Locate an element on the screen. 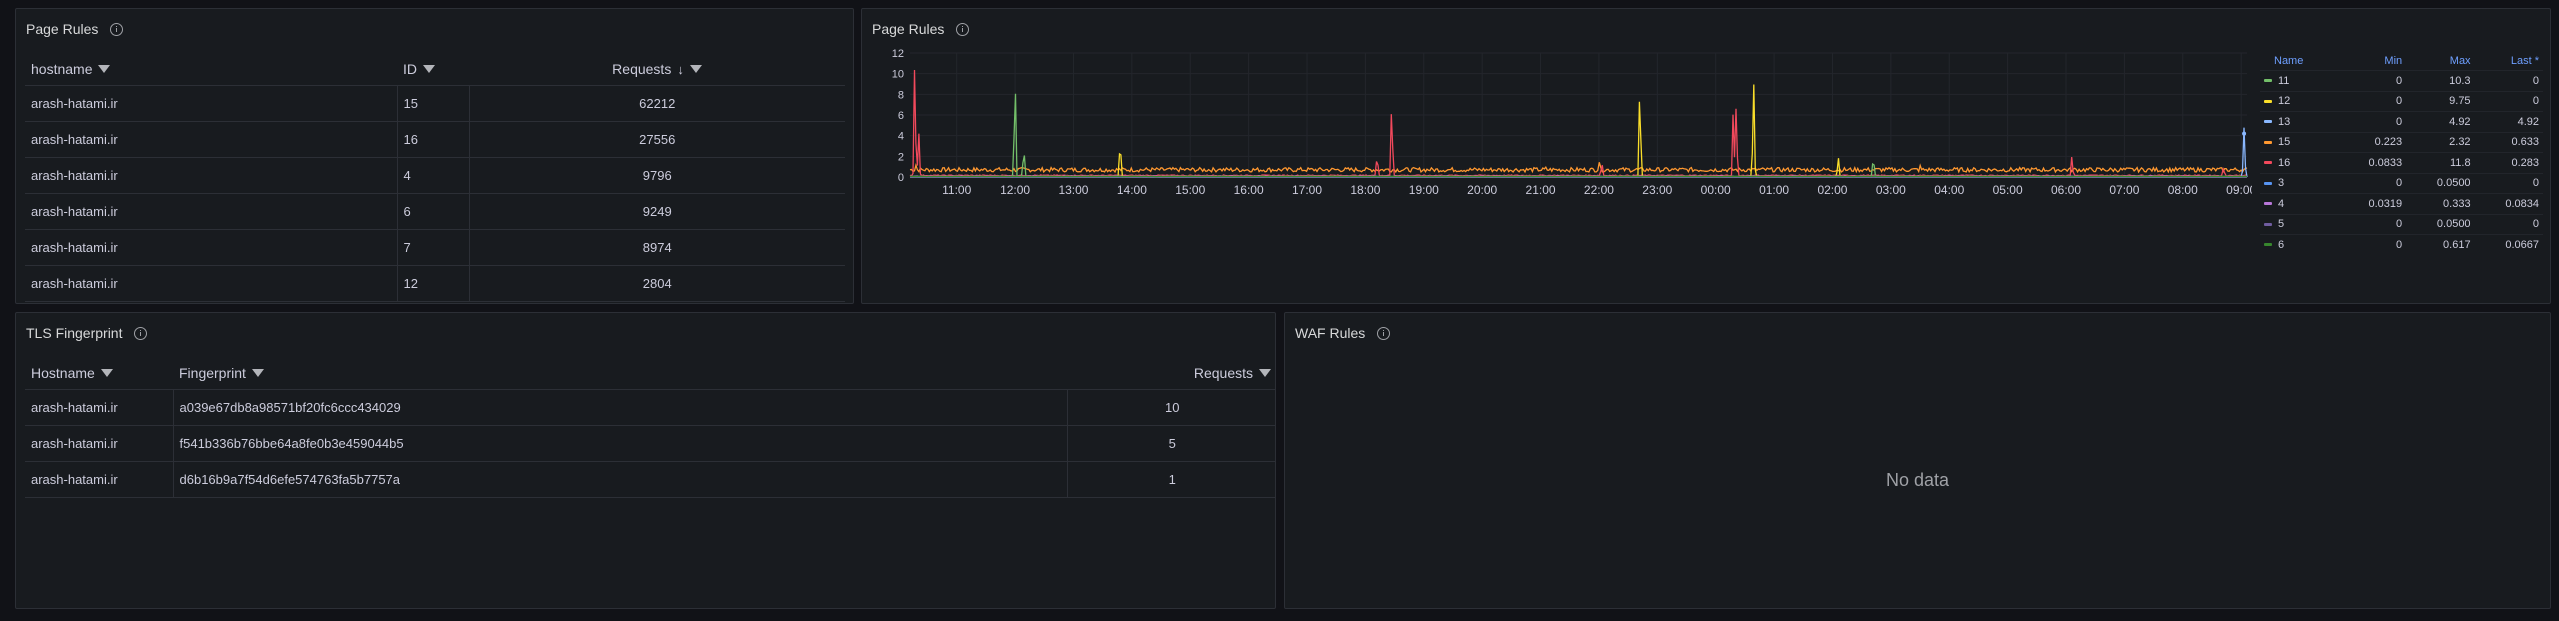  legend-header-row: Name Min Max Last * is located at coordinates (2401, 61).